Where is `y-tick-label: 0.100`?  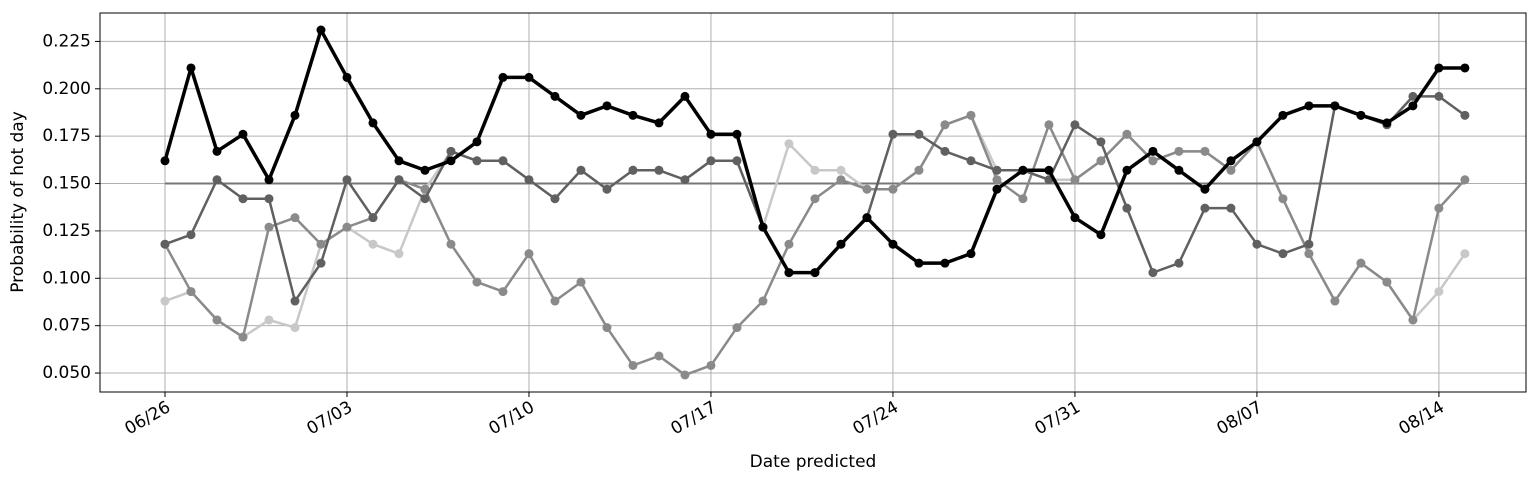
y-tick-label: 0.100 is located at coordinates (66, 278).